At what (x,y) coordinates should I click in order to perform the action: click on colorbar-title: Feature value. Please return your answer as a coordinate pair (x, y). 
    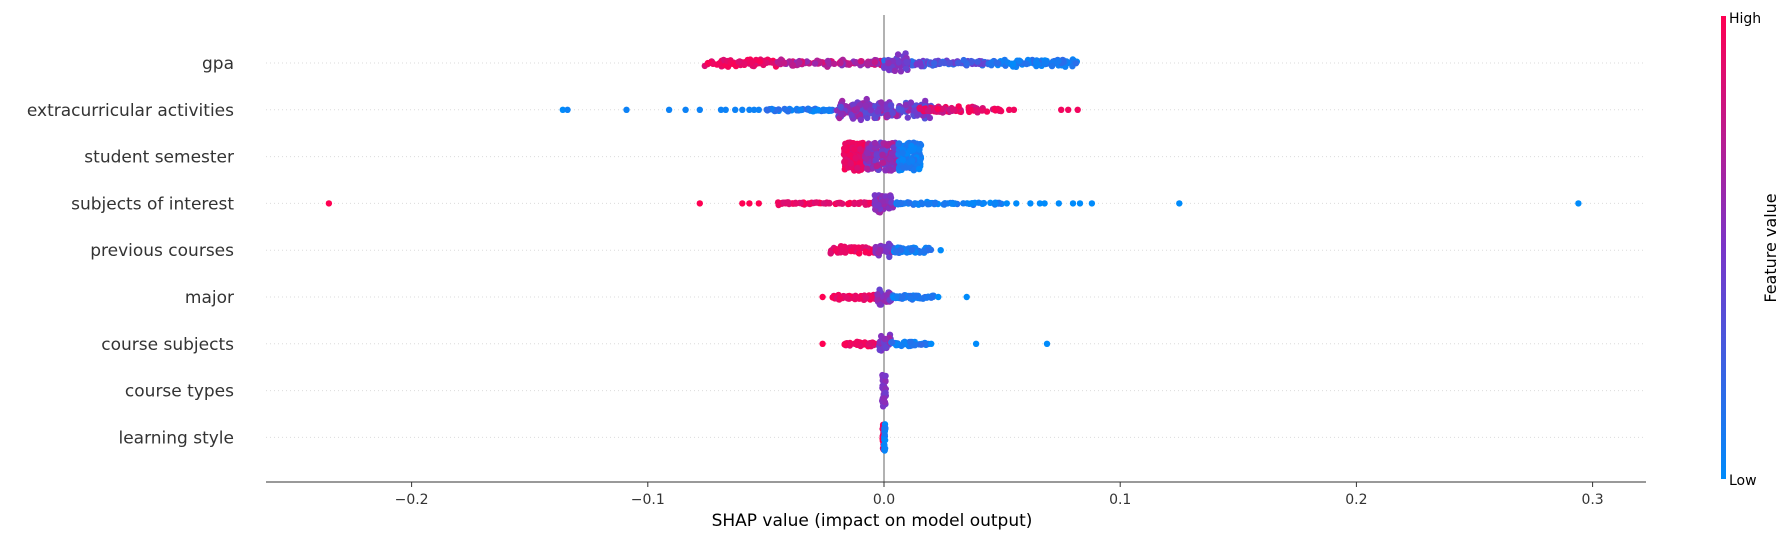
    Looking at the image, I should click on (1770, 247).